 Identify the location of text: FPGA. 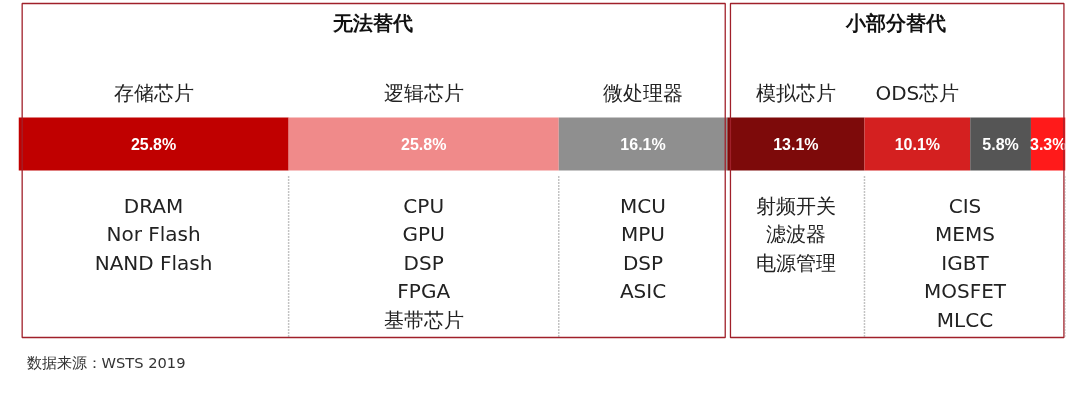
(424, 291).